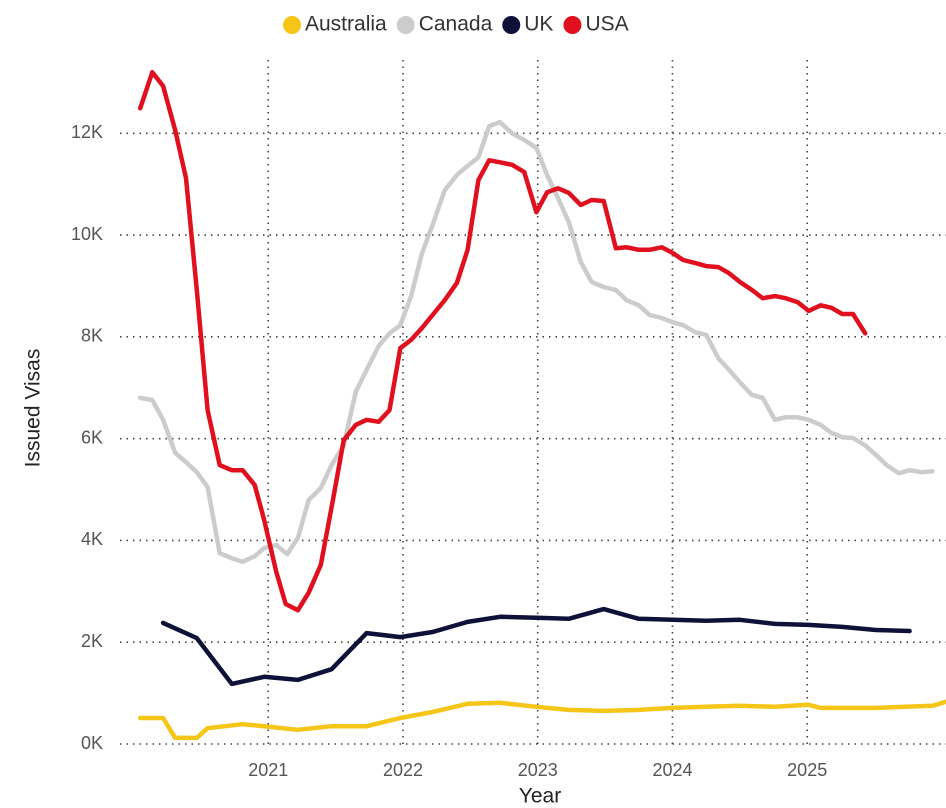 This screenshot has width=946, height=808. Describe the element at coordinates (33, 408) in the screenshot. I see `y-axis-title: Issued Visas` at that location.